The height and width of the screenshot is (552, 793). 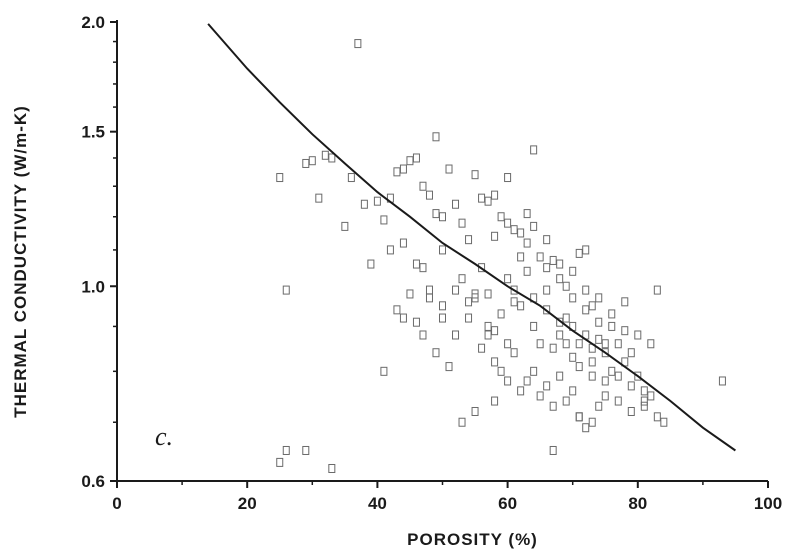 I want to click on x-axis-ticks: 0 20 40 60 80 100, so click(x=447, y=497).